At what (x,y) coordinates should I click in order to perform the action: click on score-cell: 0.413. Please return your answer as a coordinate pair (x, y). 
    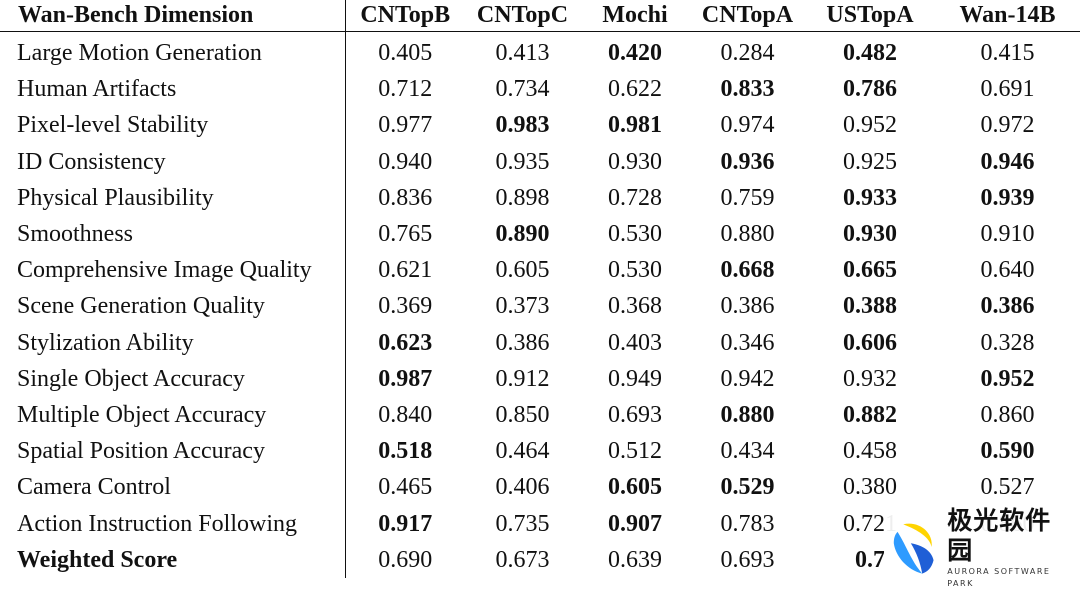
    Looking at the image, I should click on (522, 53).